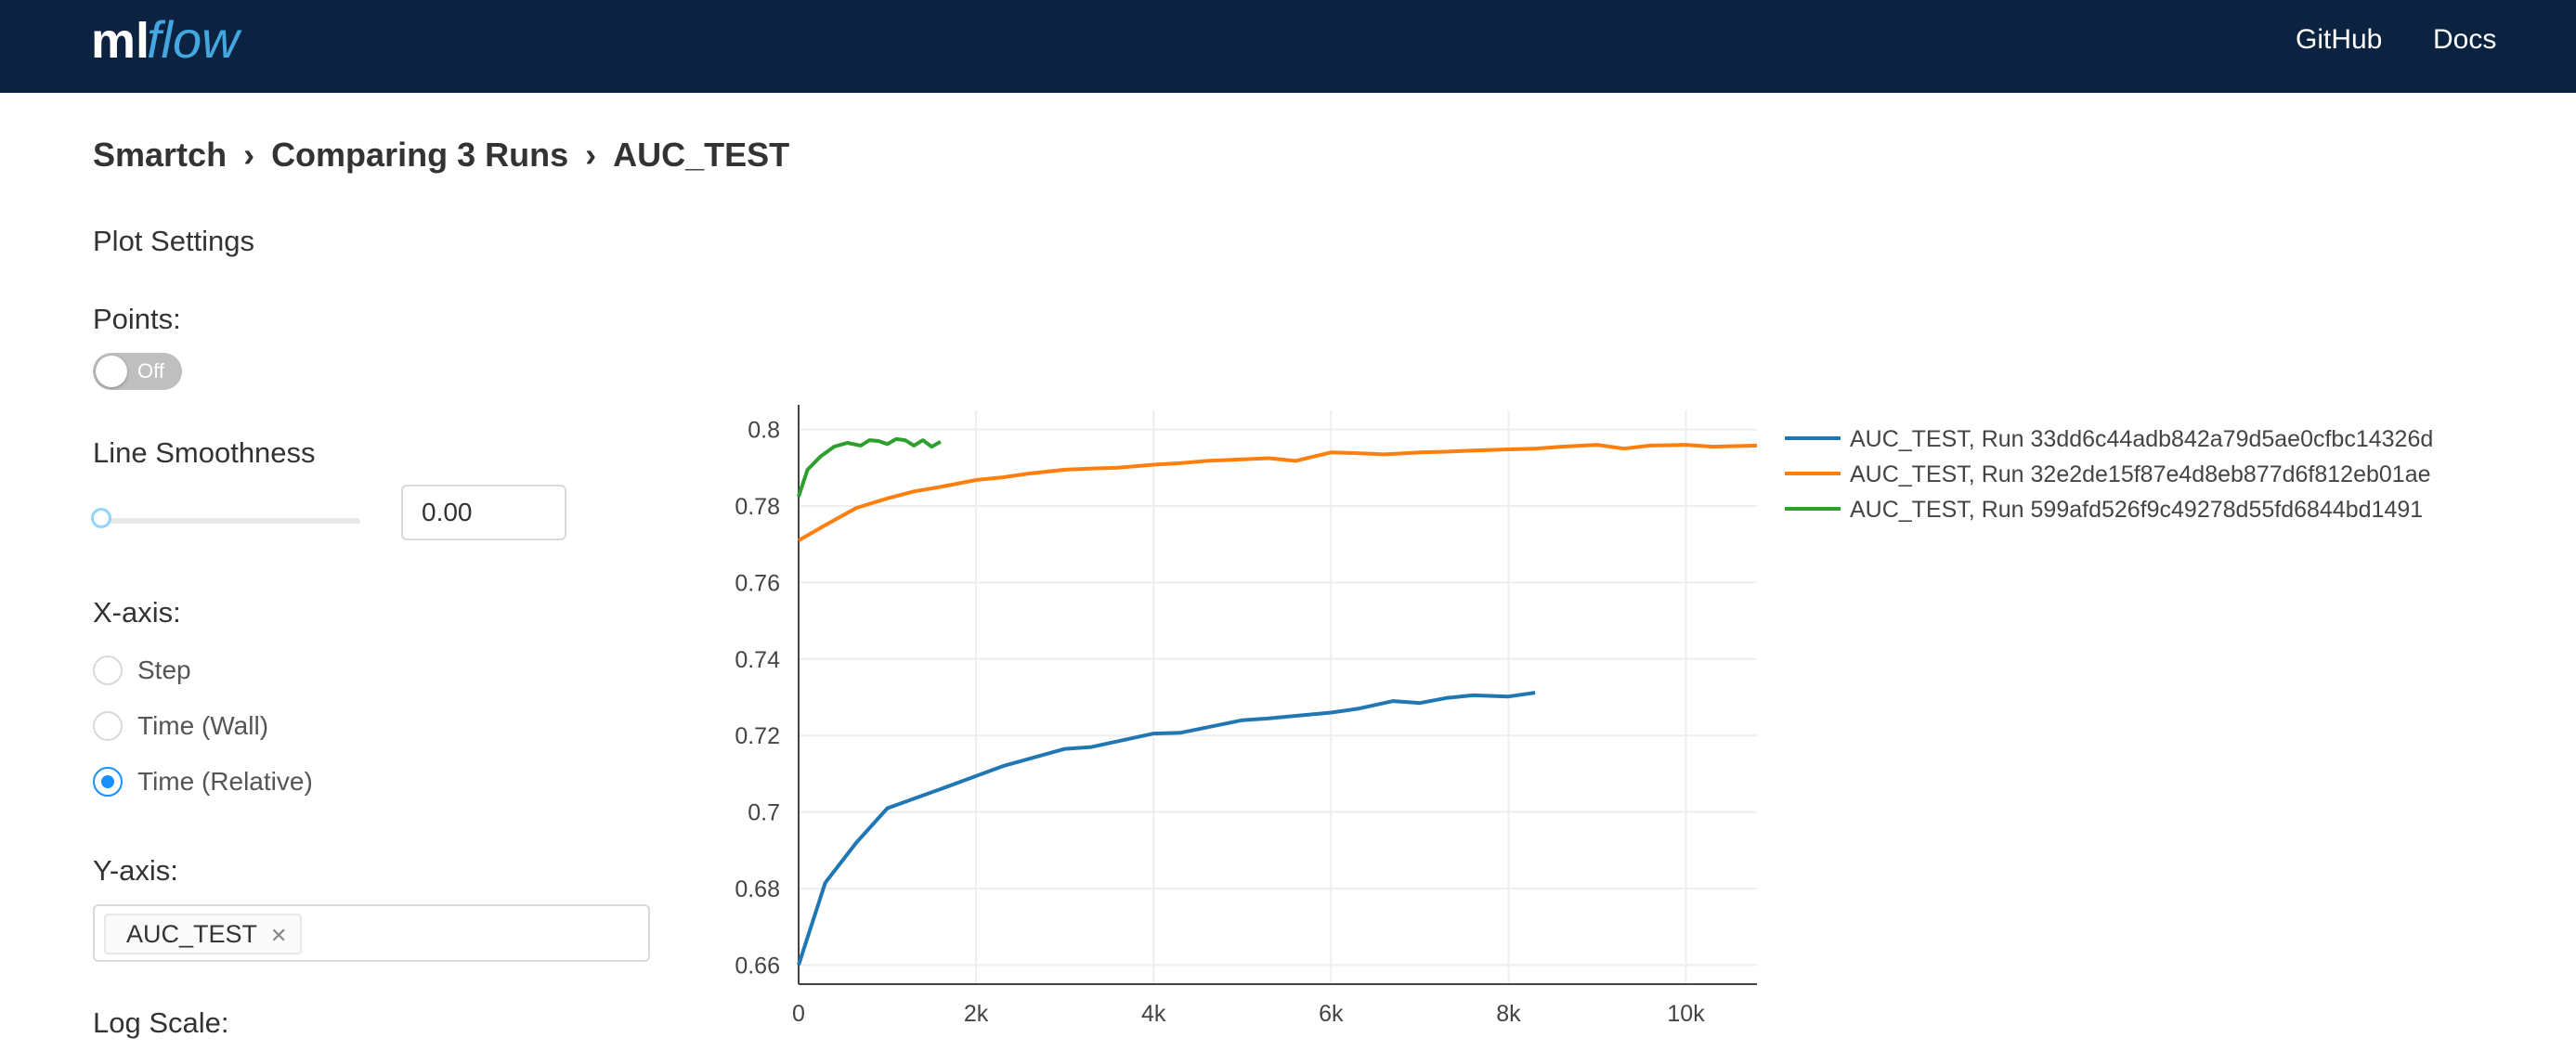  What do you see at coordinates (203, 725) in the screenshot?
I see `radio-time-wall-label: Time (Wall)` at bounding box center [203, 725].